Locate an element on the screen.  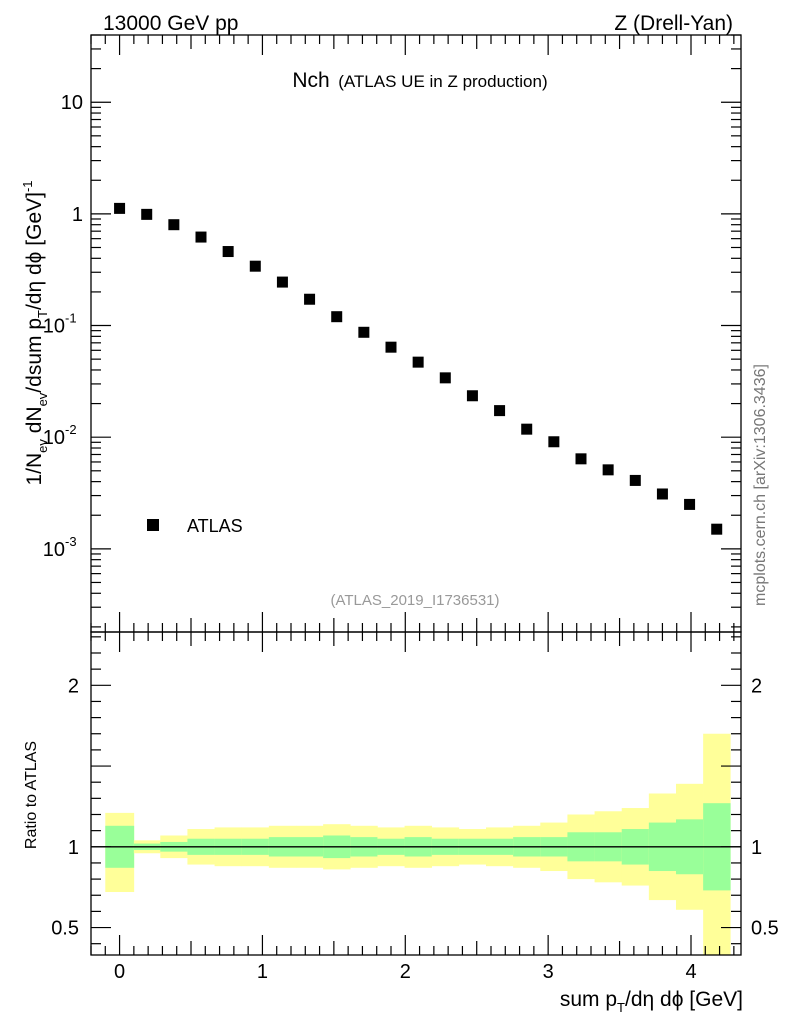
legend-label: ATLAS is located at coordinates (215, 526).